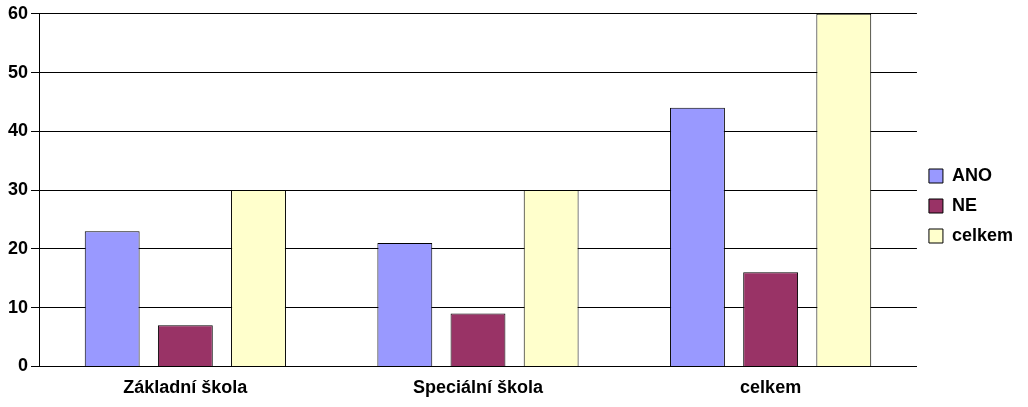 The width and height of the screenshot is (1028, 407). I want to click on y-tick-label: 40, so click(18, 130).